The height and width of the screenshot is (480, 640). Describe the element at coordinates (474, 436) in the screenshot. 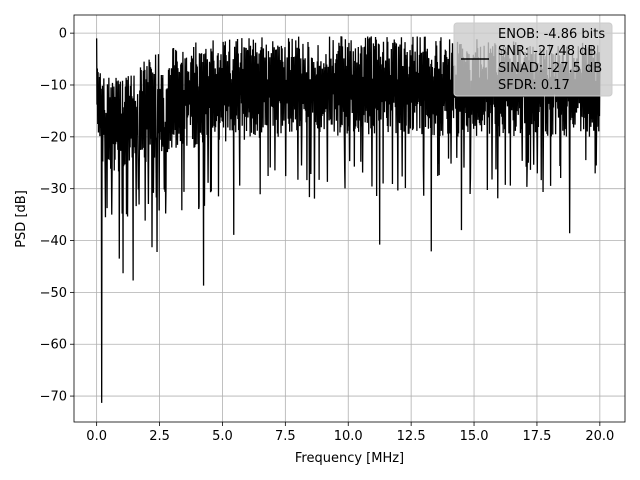

I see `x-tick-label: 15.0` at that location.